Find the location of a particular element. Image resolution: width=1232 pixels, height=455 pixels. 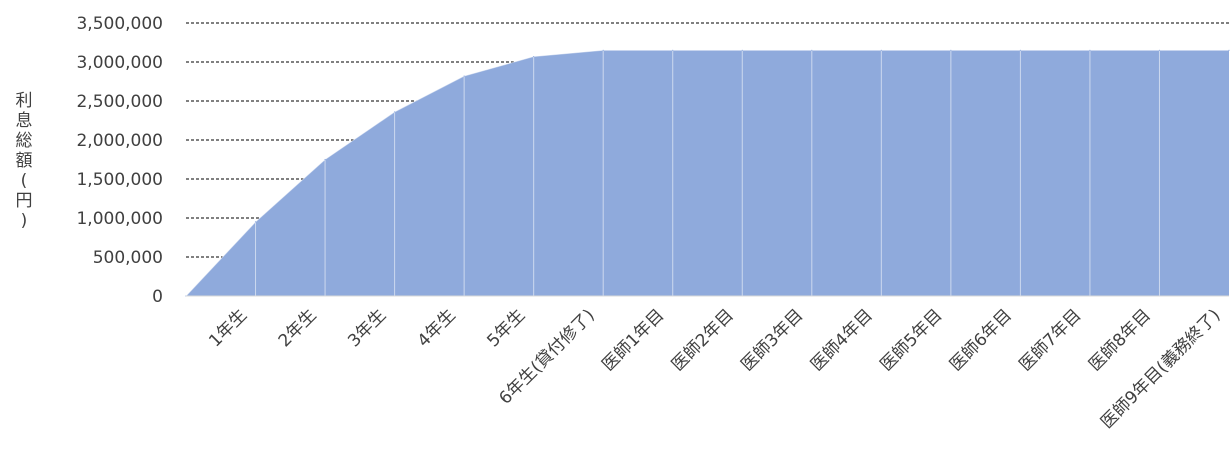

x-tick-label: 医師7年目 is located at coordinates (1051, 340).